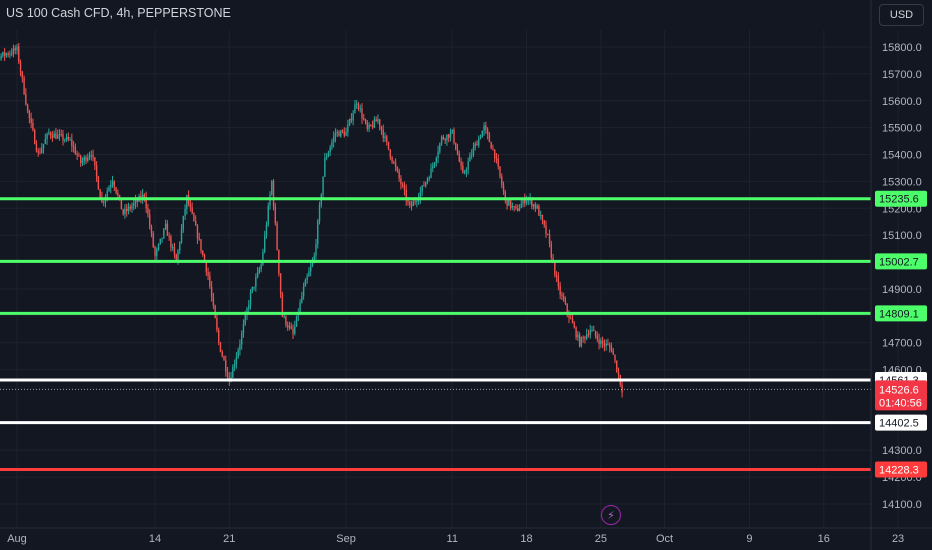 This screenshot has width=932, height=550. Describe the element at coordinates (901, 15) in the screenshot. I see `currency-button: USD` at that location.